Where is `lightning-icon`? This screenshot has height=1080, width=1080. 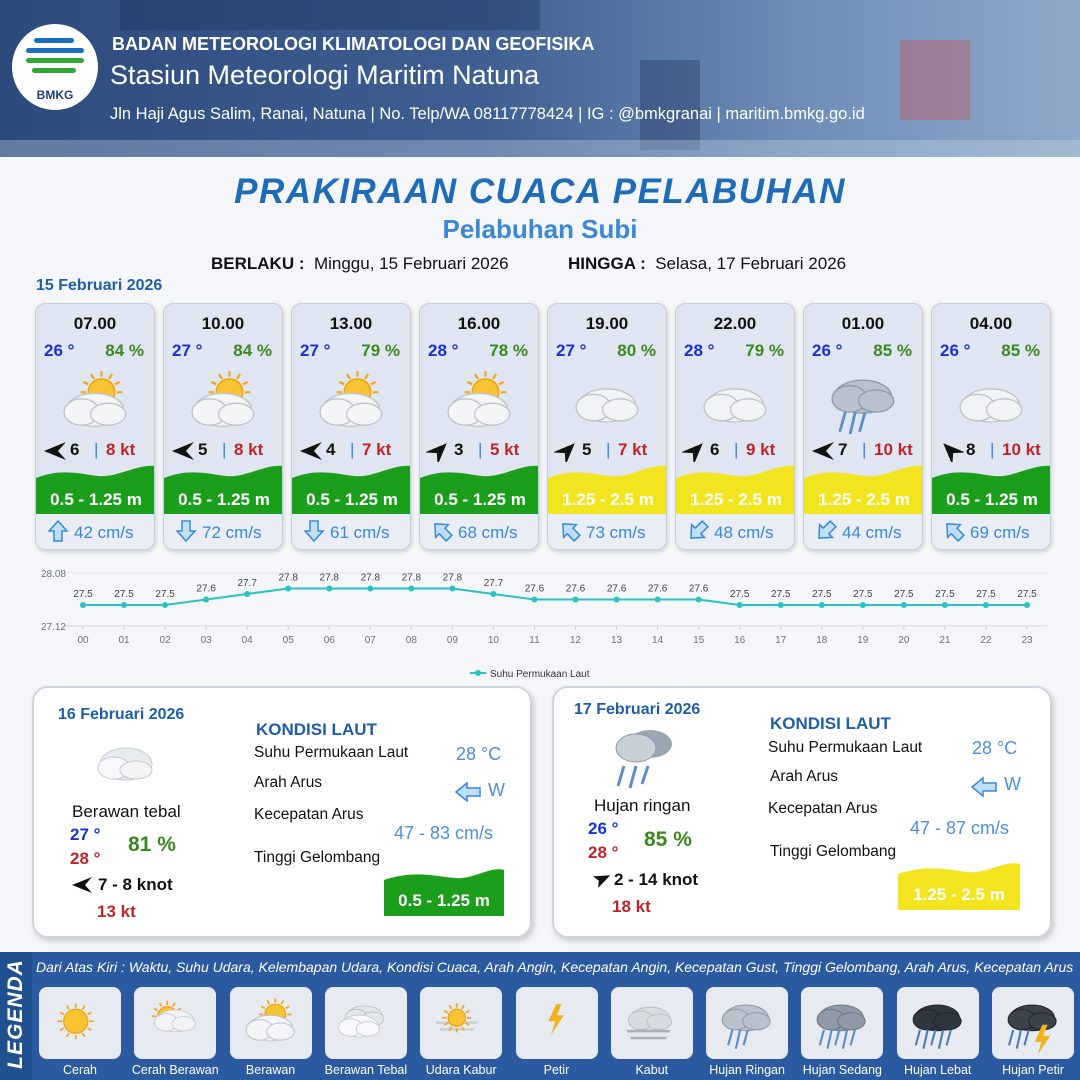 lightning-icon is located at coordinates (555, 1019).